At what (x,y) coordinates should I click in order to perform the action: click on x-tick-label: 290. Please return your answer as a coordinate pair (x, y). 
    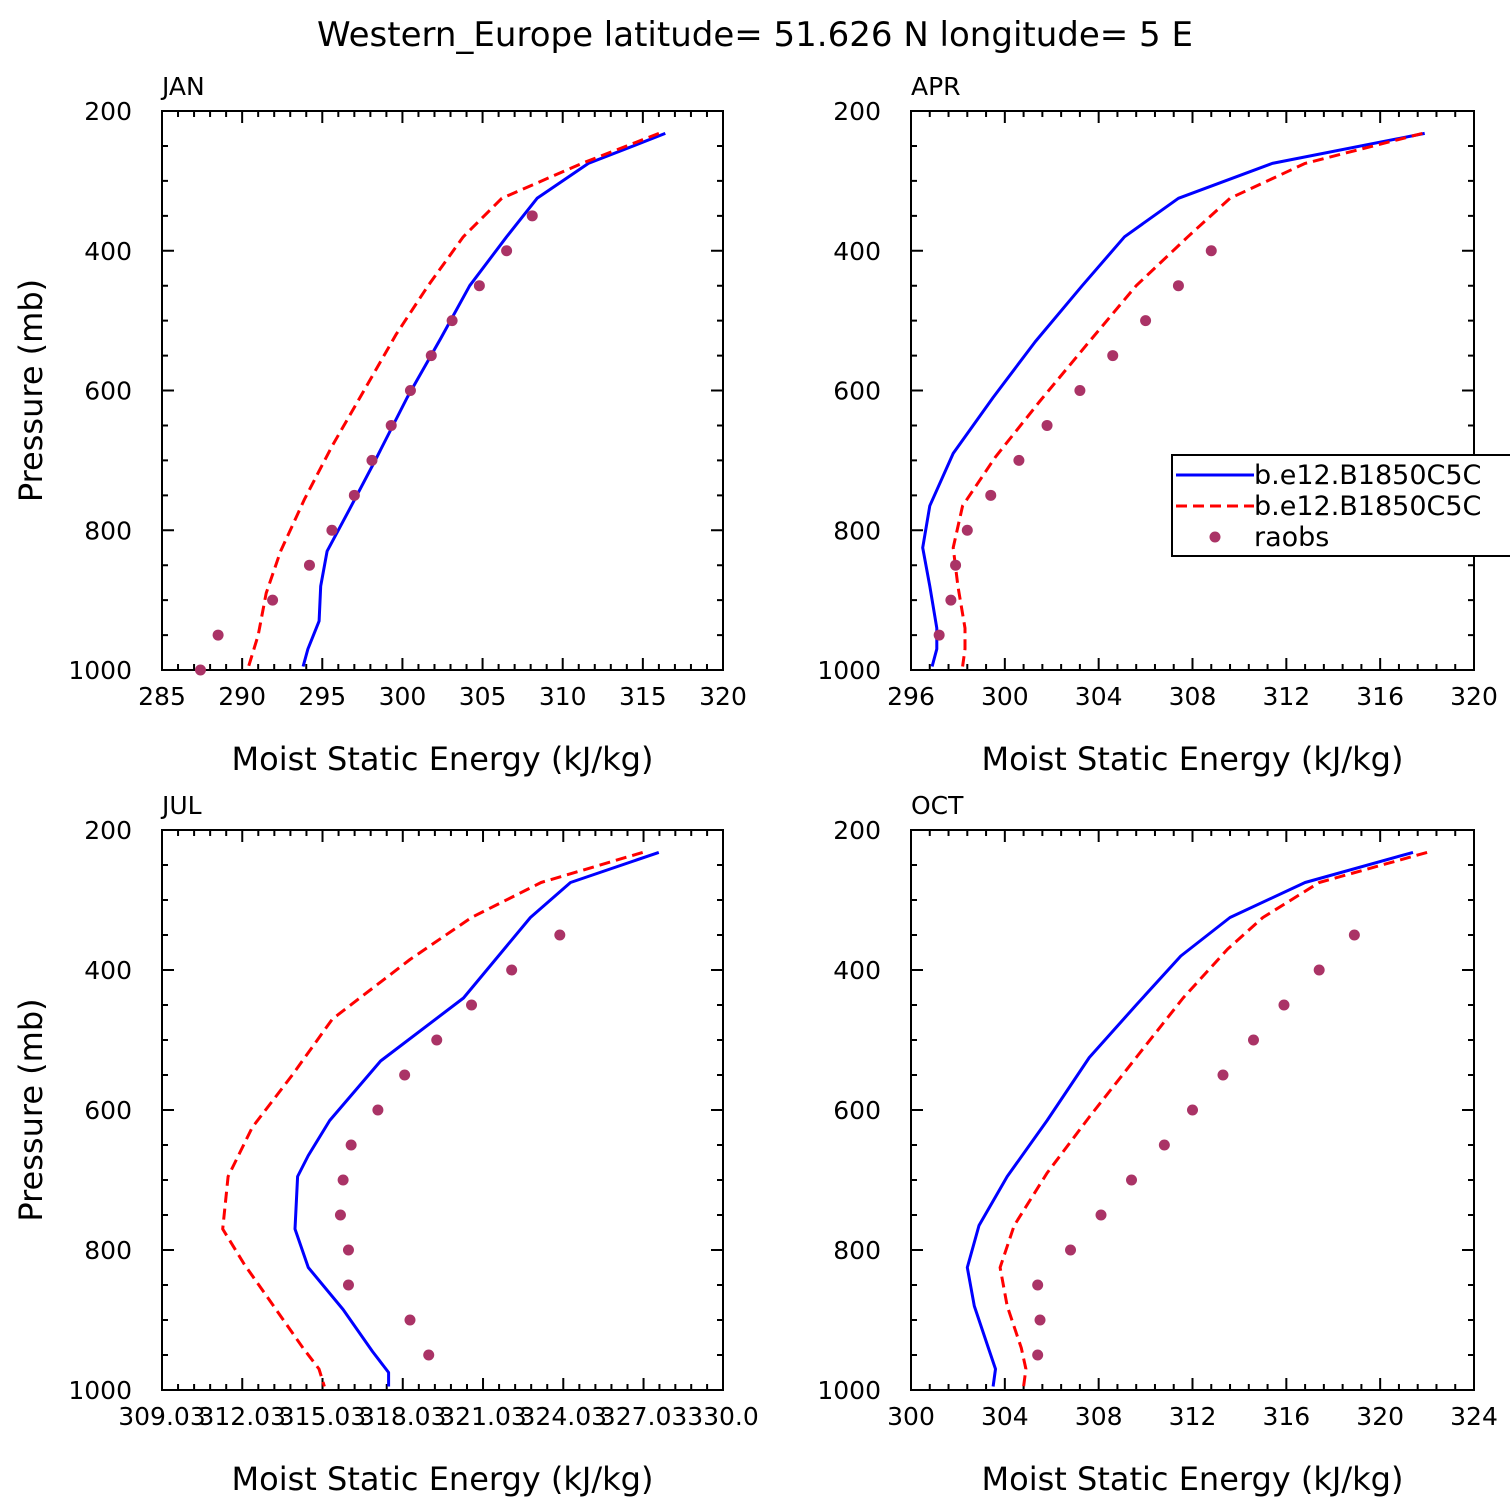
    Looking at the image, I should click on (242, 696).